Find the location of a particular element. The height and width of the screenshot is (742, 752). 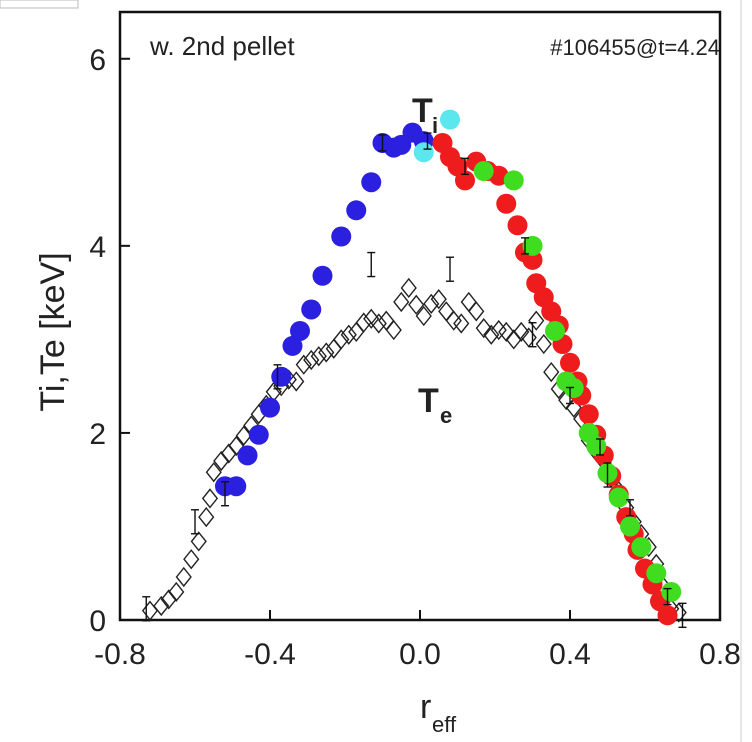

label-ti: T i is located at coordinates (425, 115).